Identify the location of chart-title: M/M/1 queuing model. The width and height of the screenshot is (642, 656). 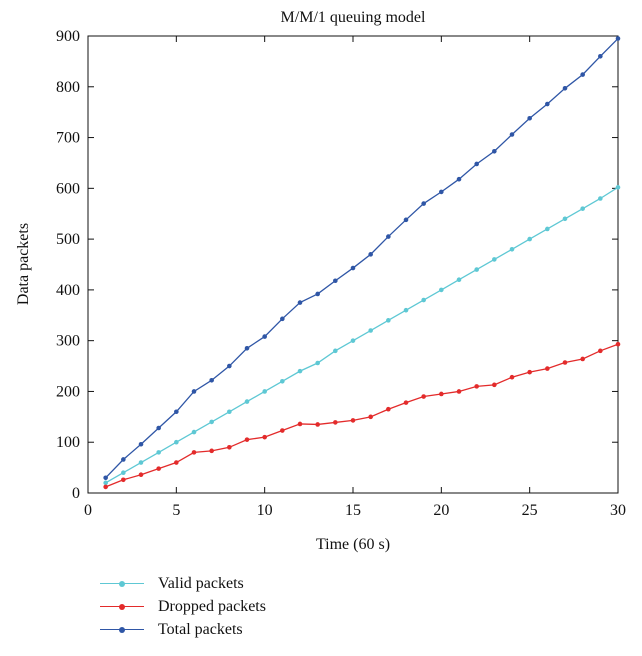
(353, 17).